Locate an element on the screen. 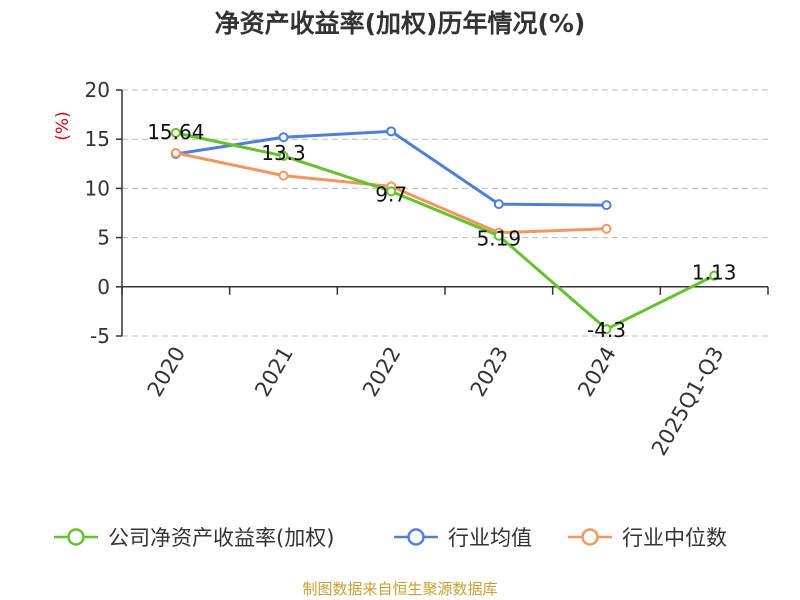  legend-company-marker-icon is located at coordinates (76, 537).